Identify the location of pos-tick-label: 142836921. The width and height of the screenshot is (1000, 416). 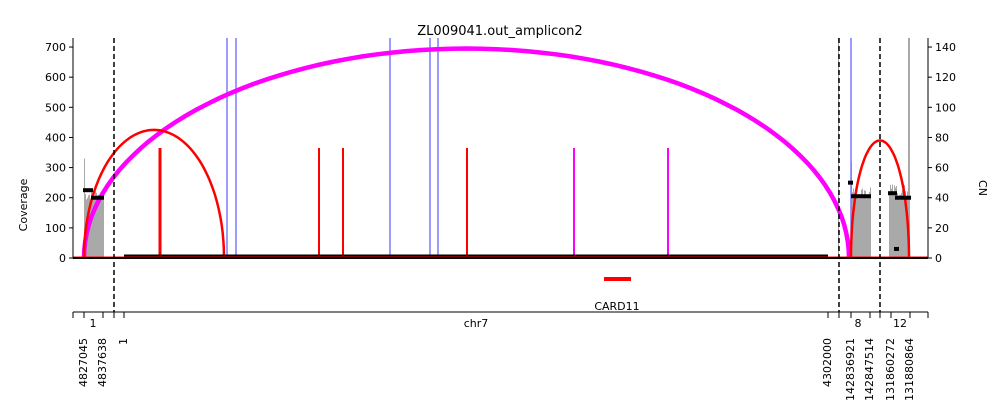
(850, 369).